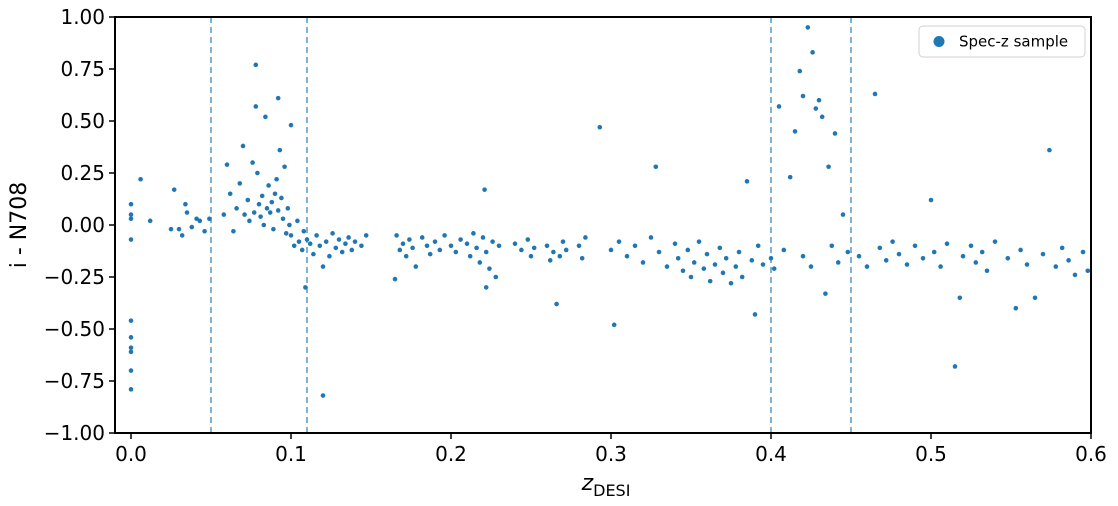 This screenshot has height=506, width=1118. What do you see at coordinates (1091, 454) in the screenshot?
I see `x-tick-label: 0.6` at bounding box center [1091, 454].